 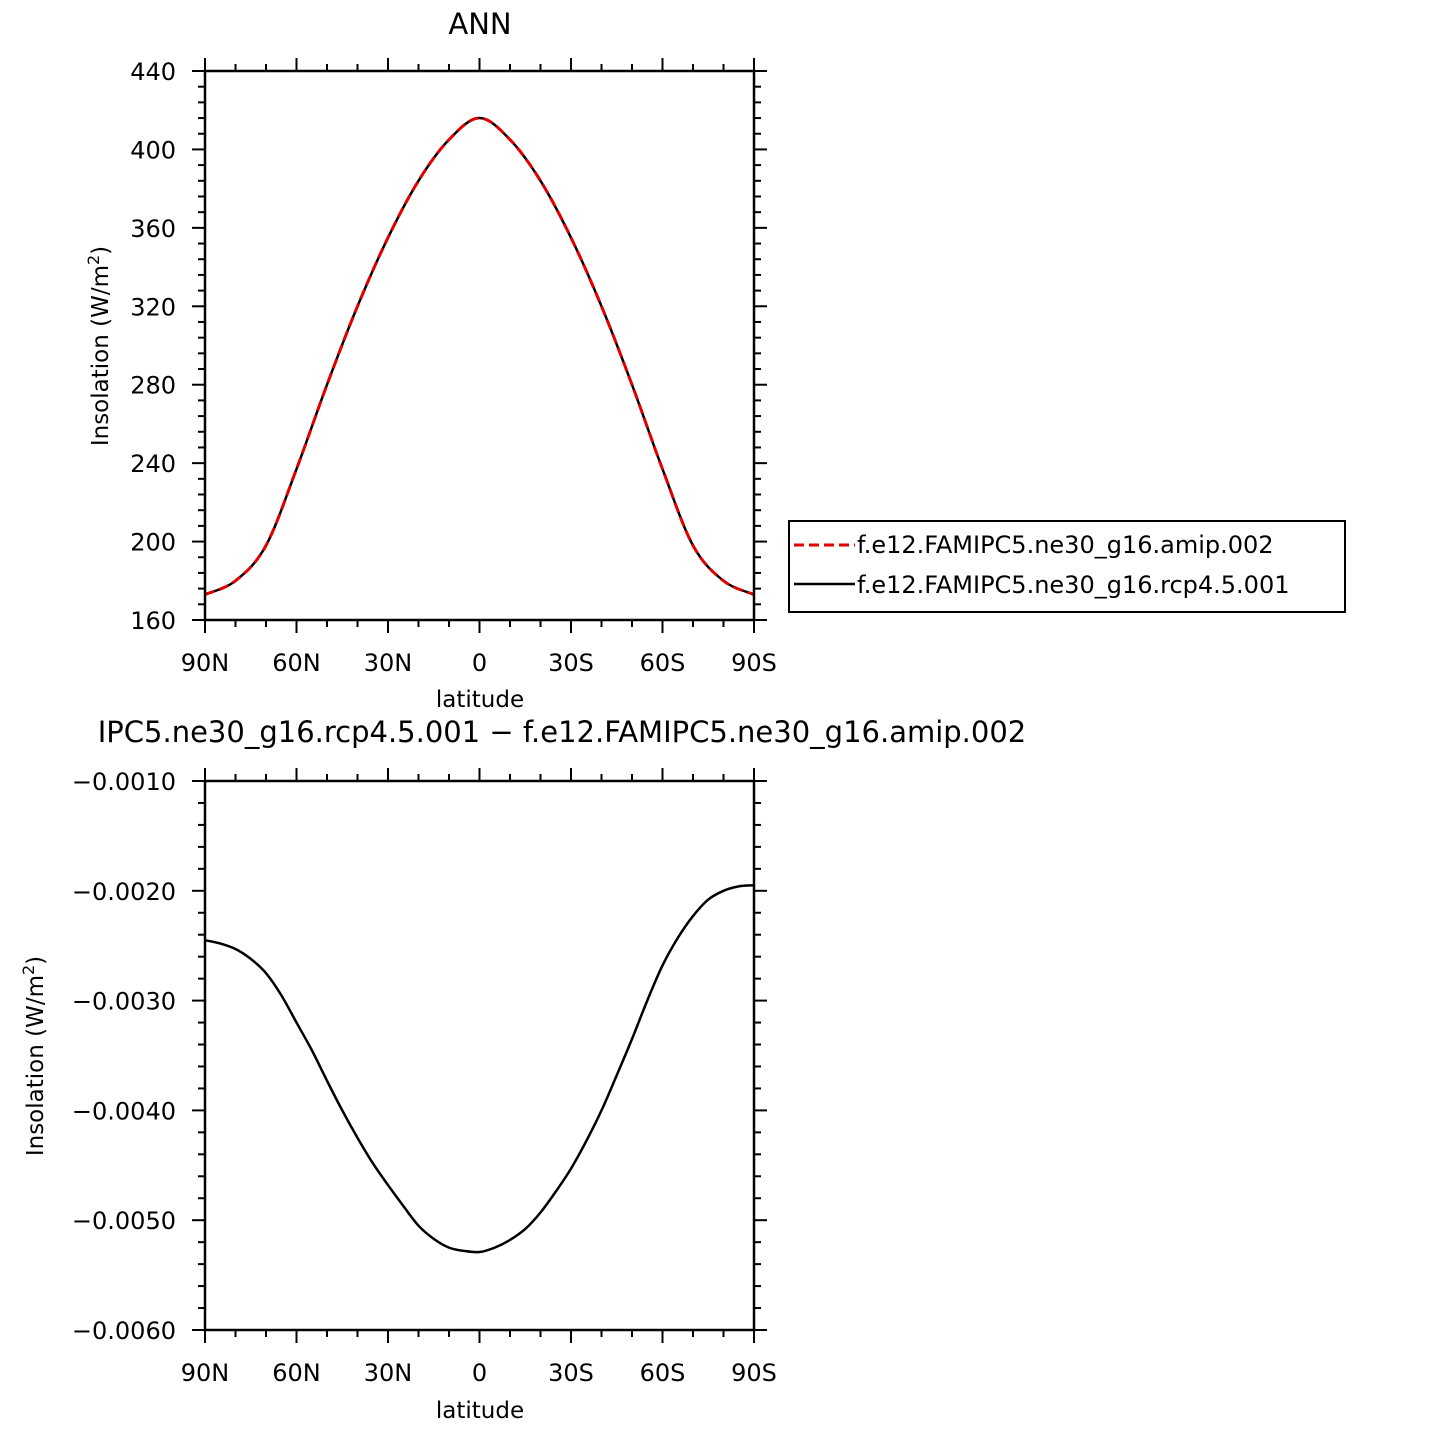 I want to click on top-plot-frame, so click(x=479, y=345).